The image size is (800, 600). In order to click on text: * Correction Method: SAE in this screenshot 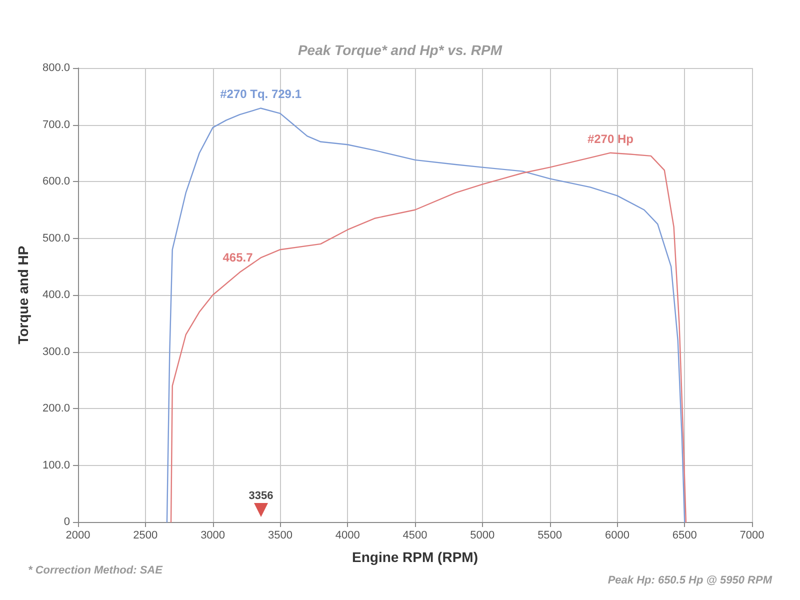, I will do `click(96, 570)`.